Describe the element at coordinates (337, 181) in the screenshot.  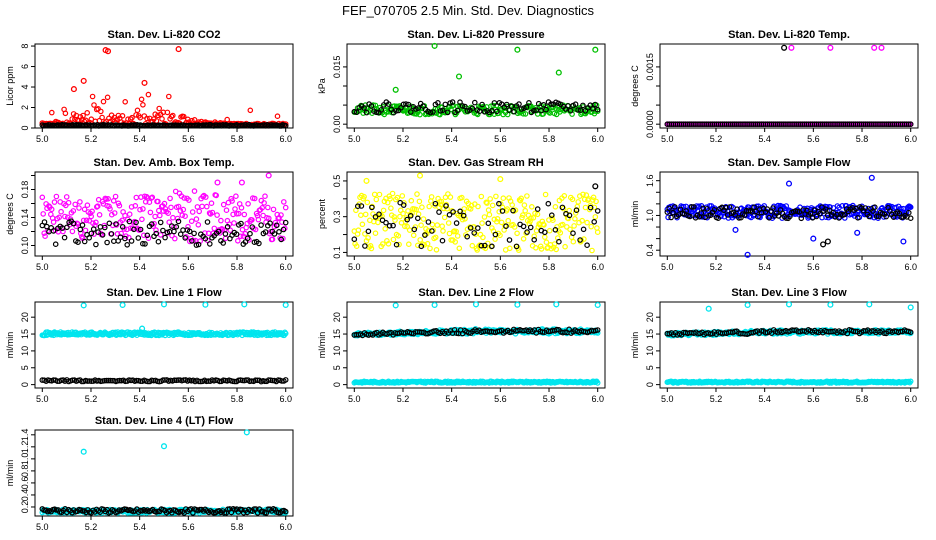
I see `y-tick-label: 0.5` at that location.